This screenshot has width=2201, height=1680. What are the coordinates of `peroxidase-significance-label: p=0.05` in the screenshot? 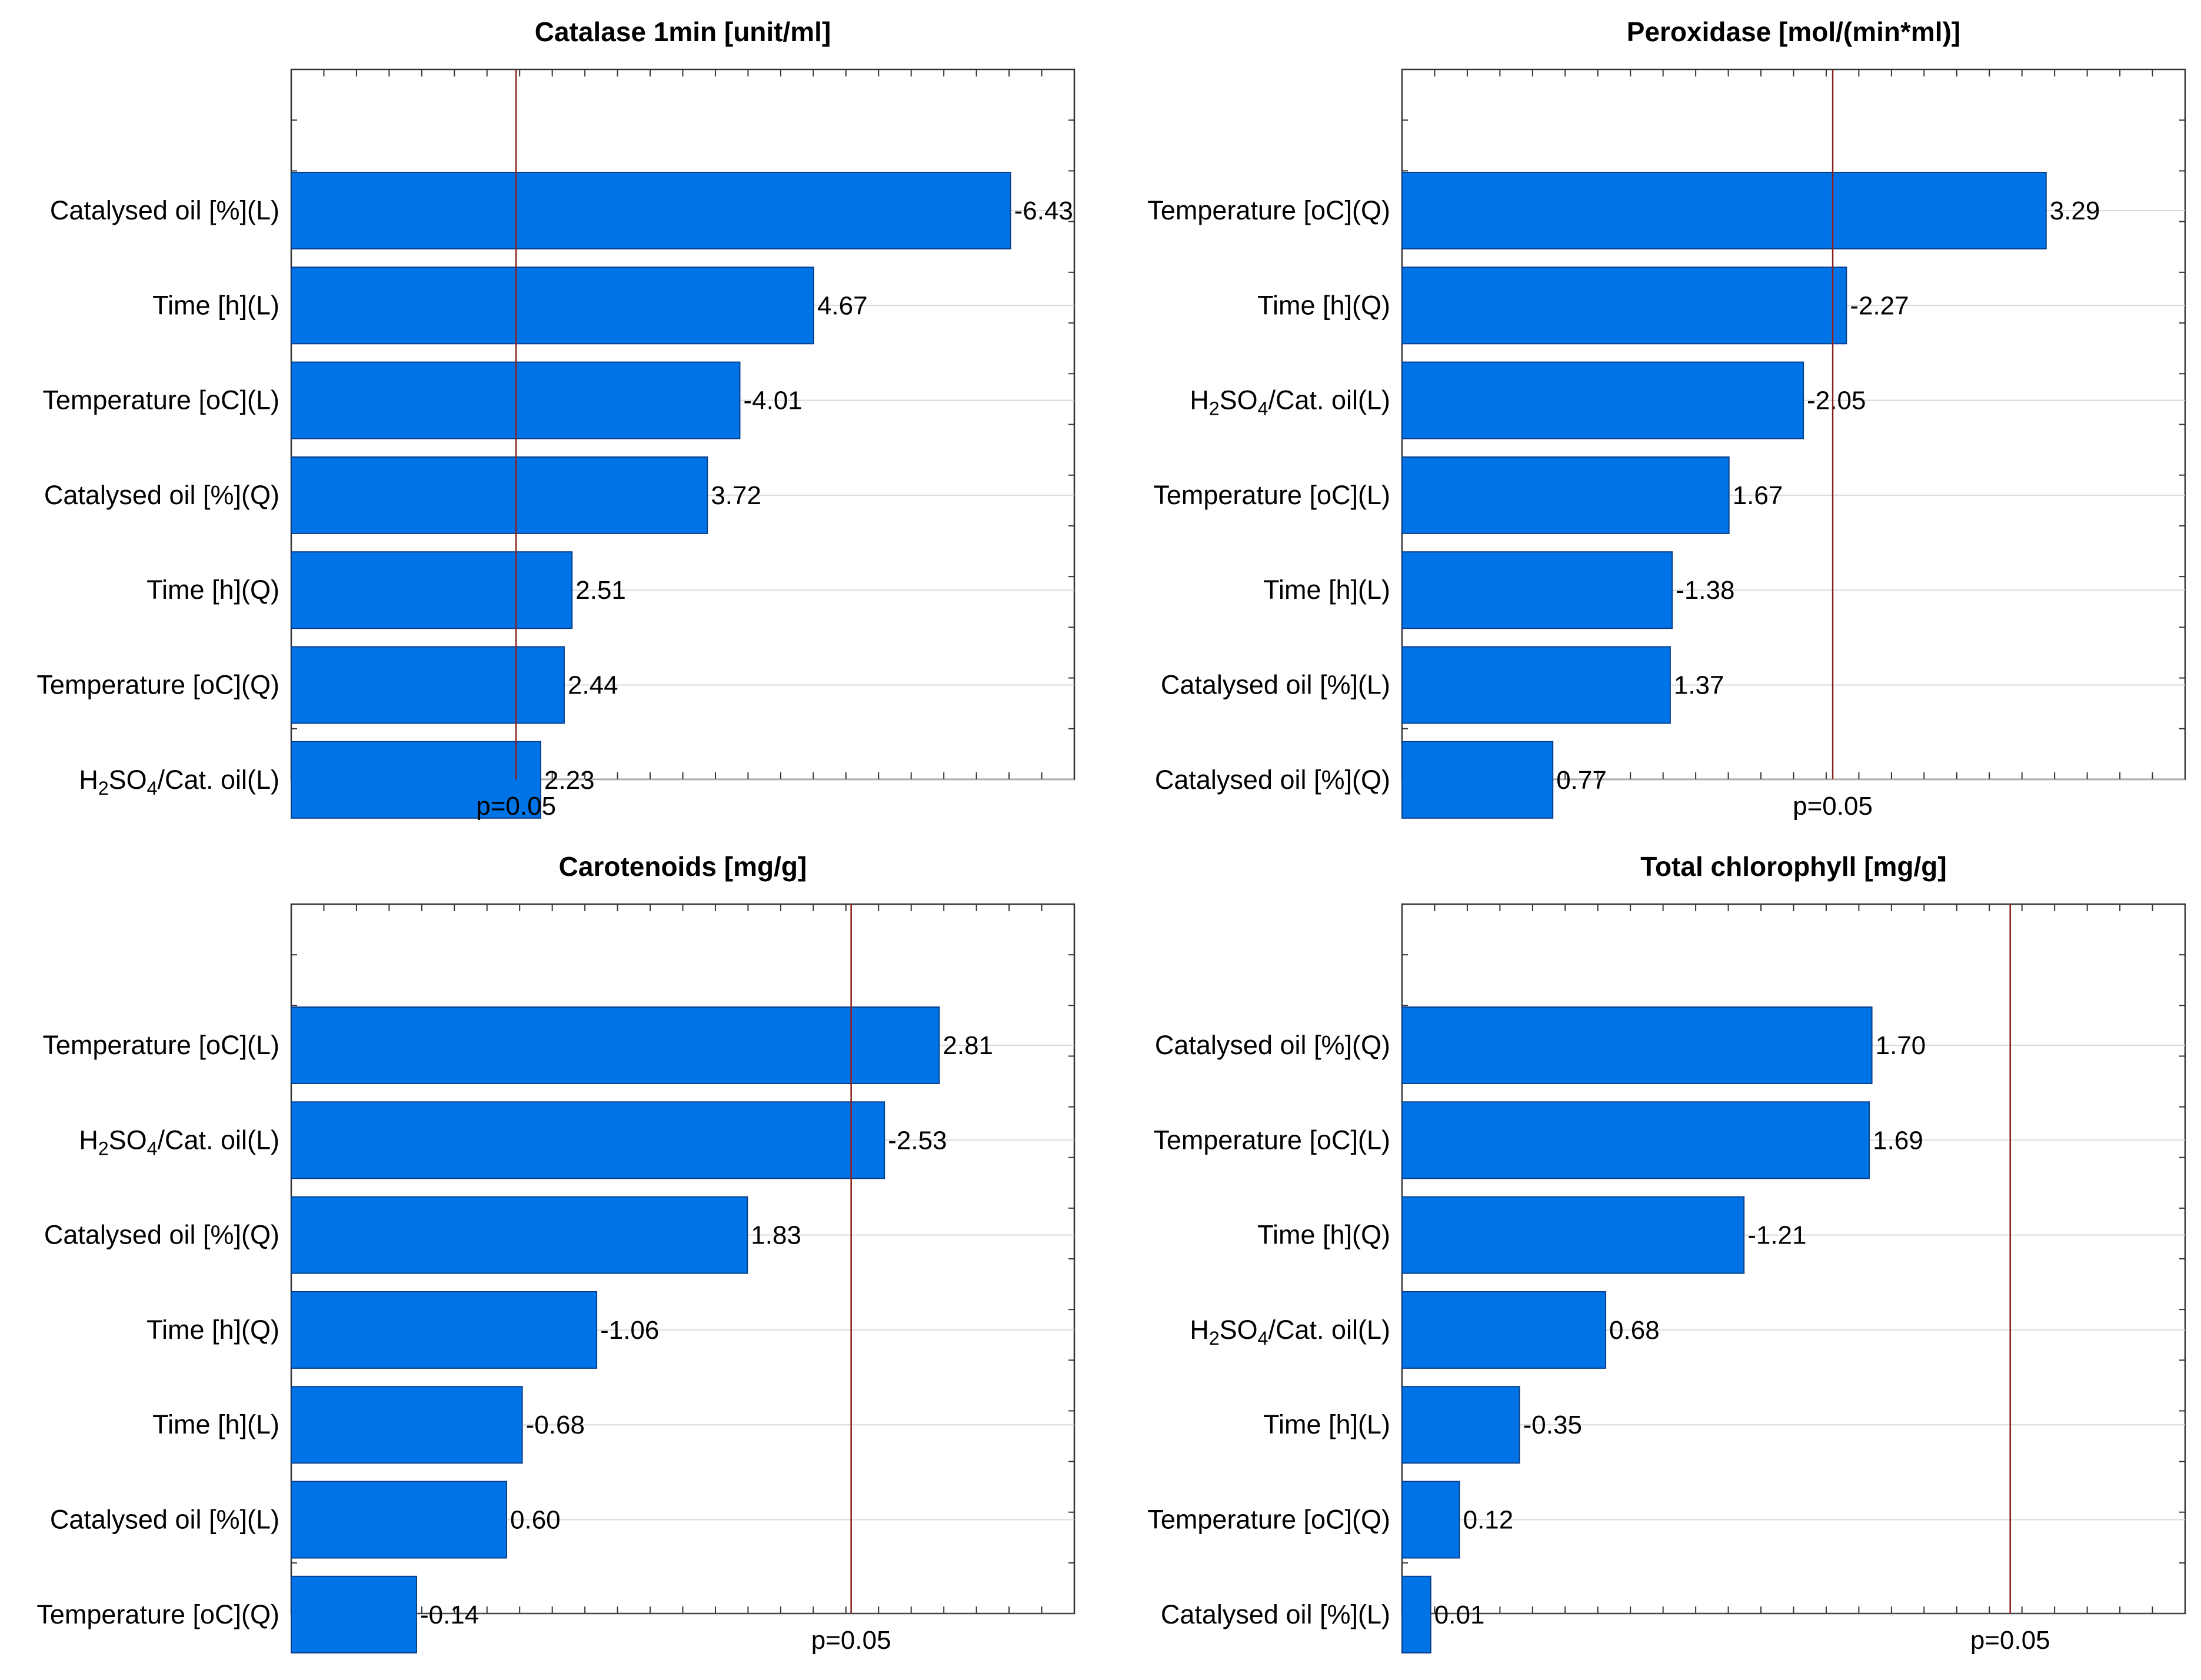 It's located at (1833, 806).